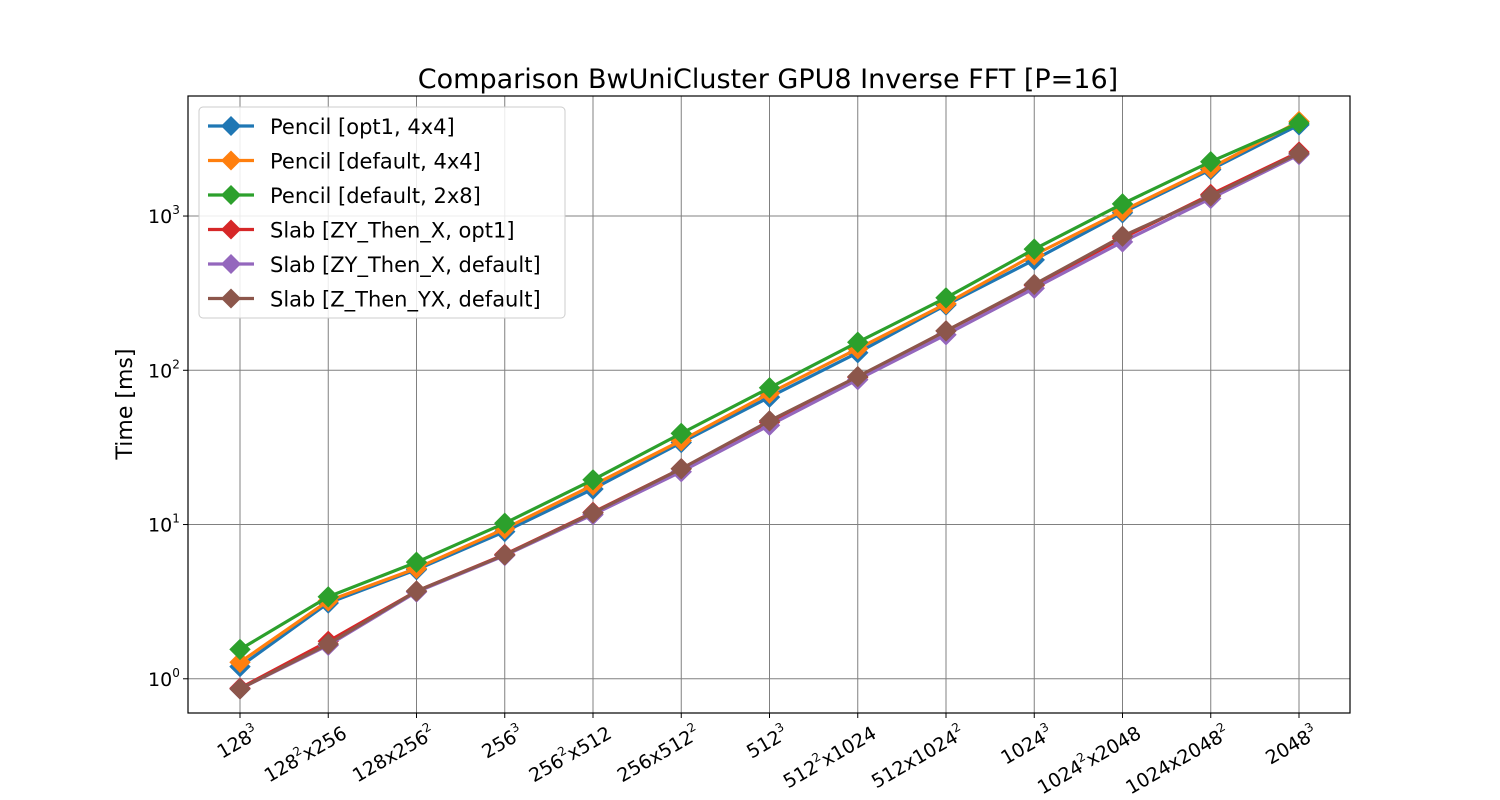  Describe the element at coordinates (375, 162) in the screenshot. I see `legend-label: Pencil [default, 4x4]` at that location.